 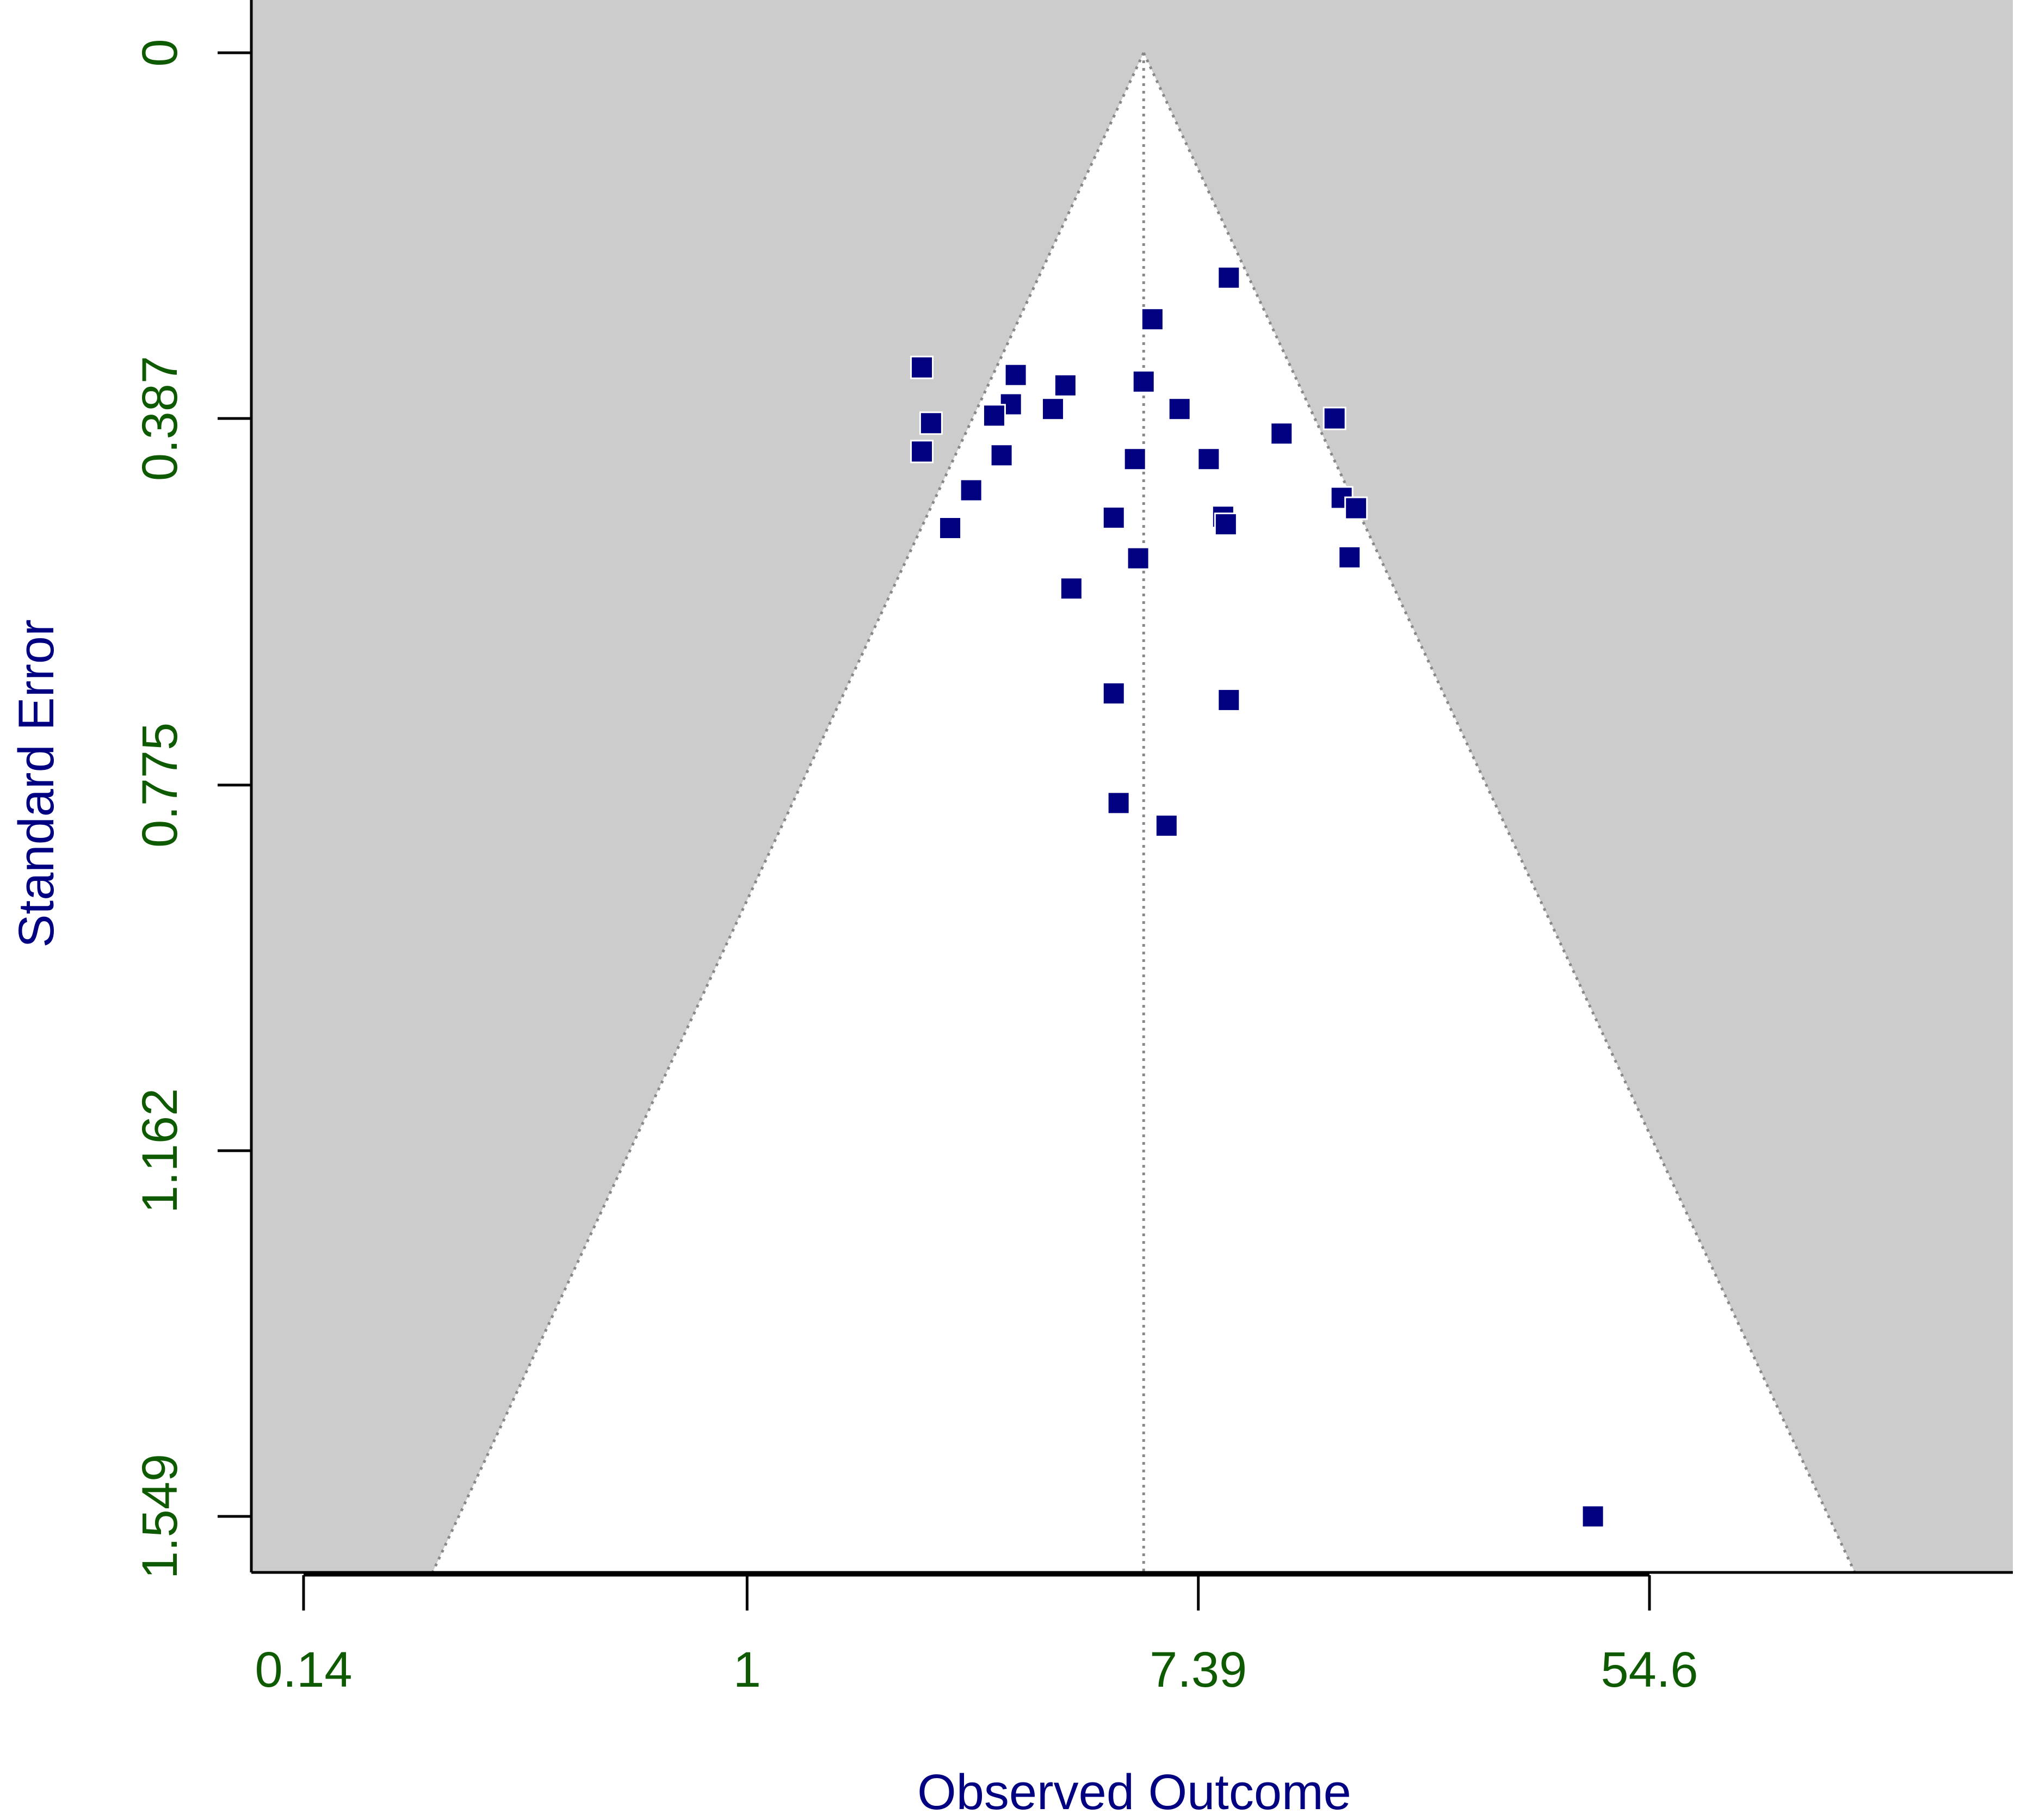 I want to click on x-tick-label: 0.14, so click(x=303, y=1670).